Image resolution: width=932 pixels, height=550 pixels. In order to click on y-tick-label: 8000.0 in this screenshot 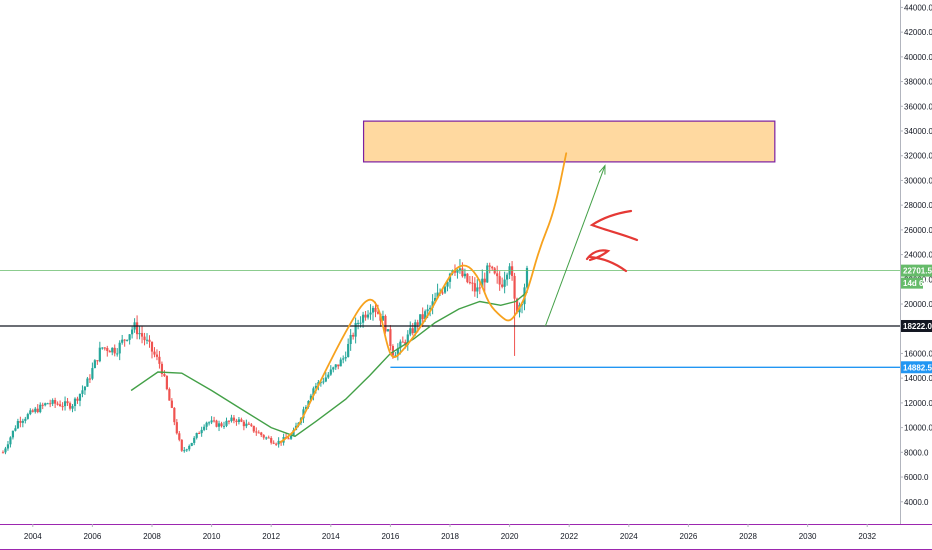, I will do `click(916, 452)`.